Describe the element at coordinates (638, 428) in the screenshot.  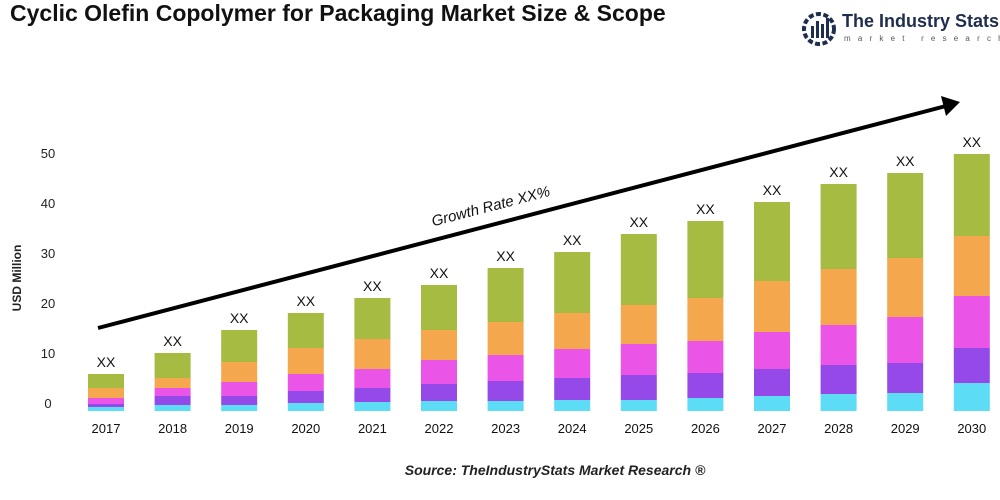
I see `x-tick-label: 2025` at that location.